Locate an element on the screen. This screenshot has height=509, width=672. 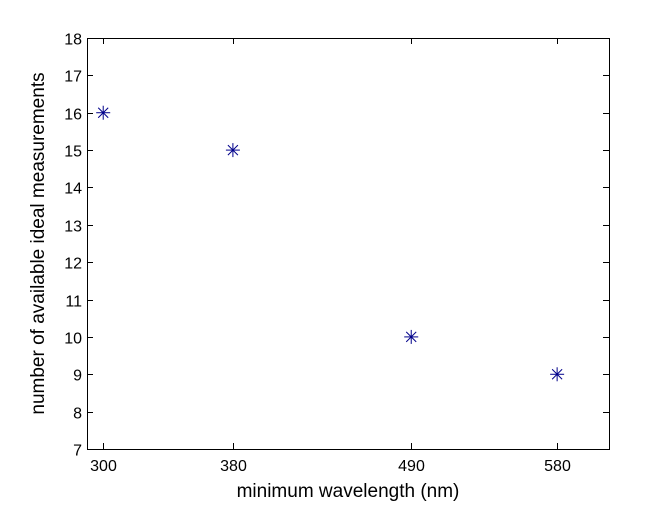
y-tick-label: 17 is located at coordinates (73, 77).